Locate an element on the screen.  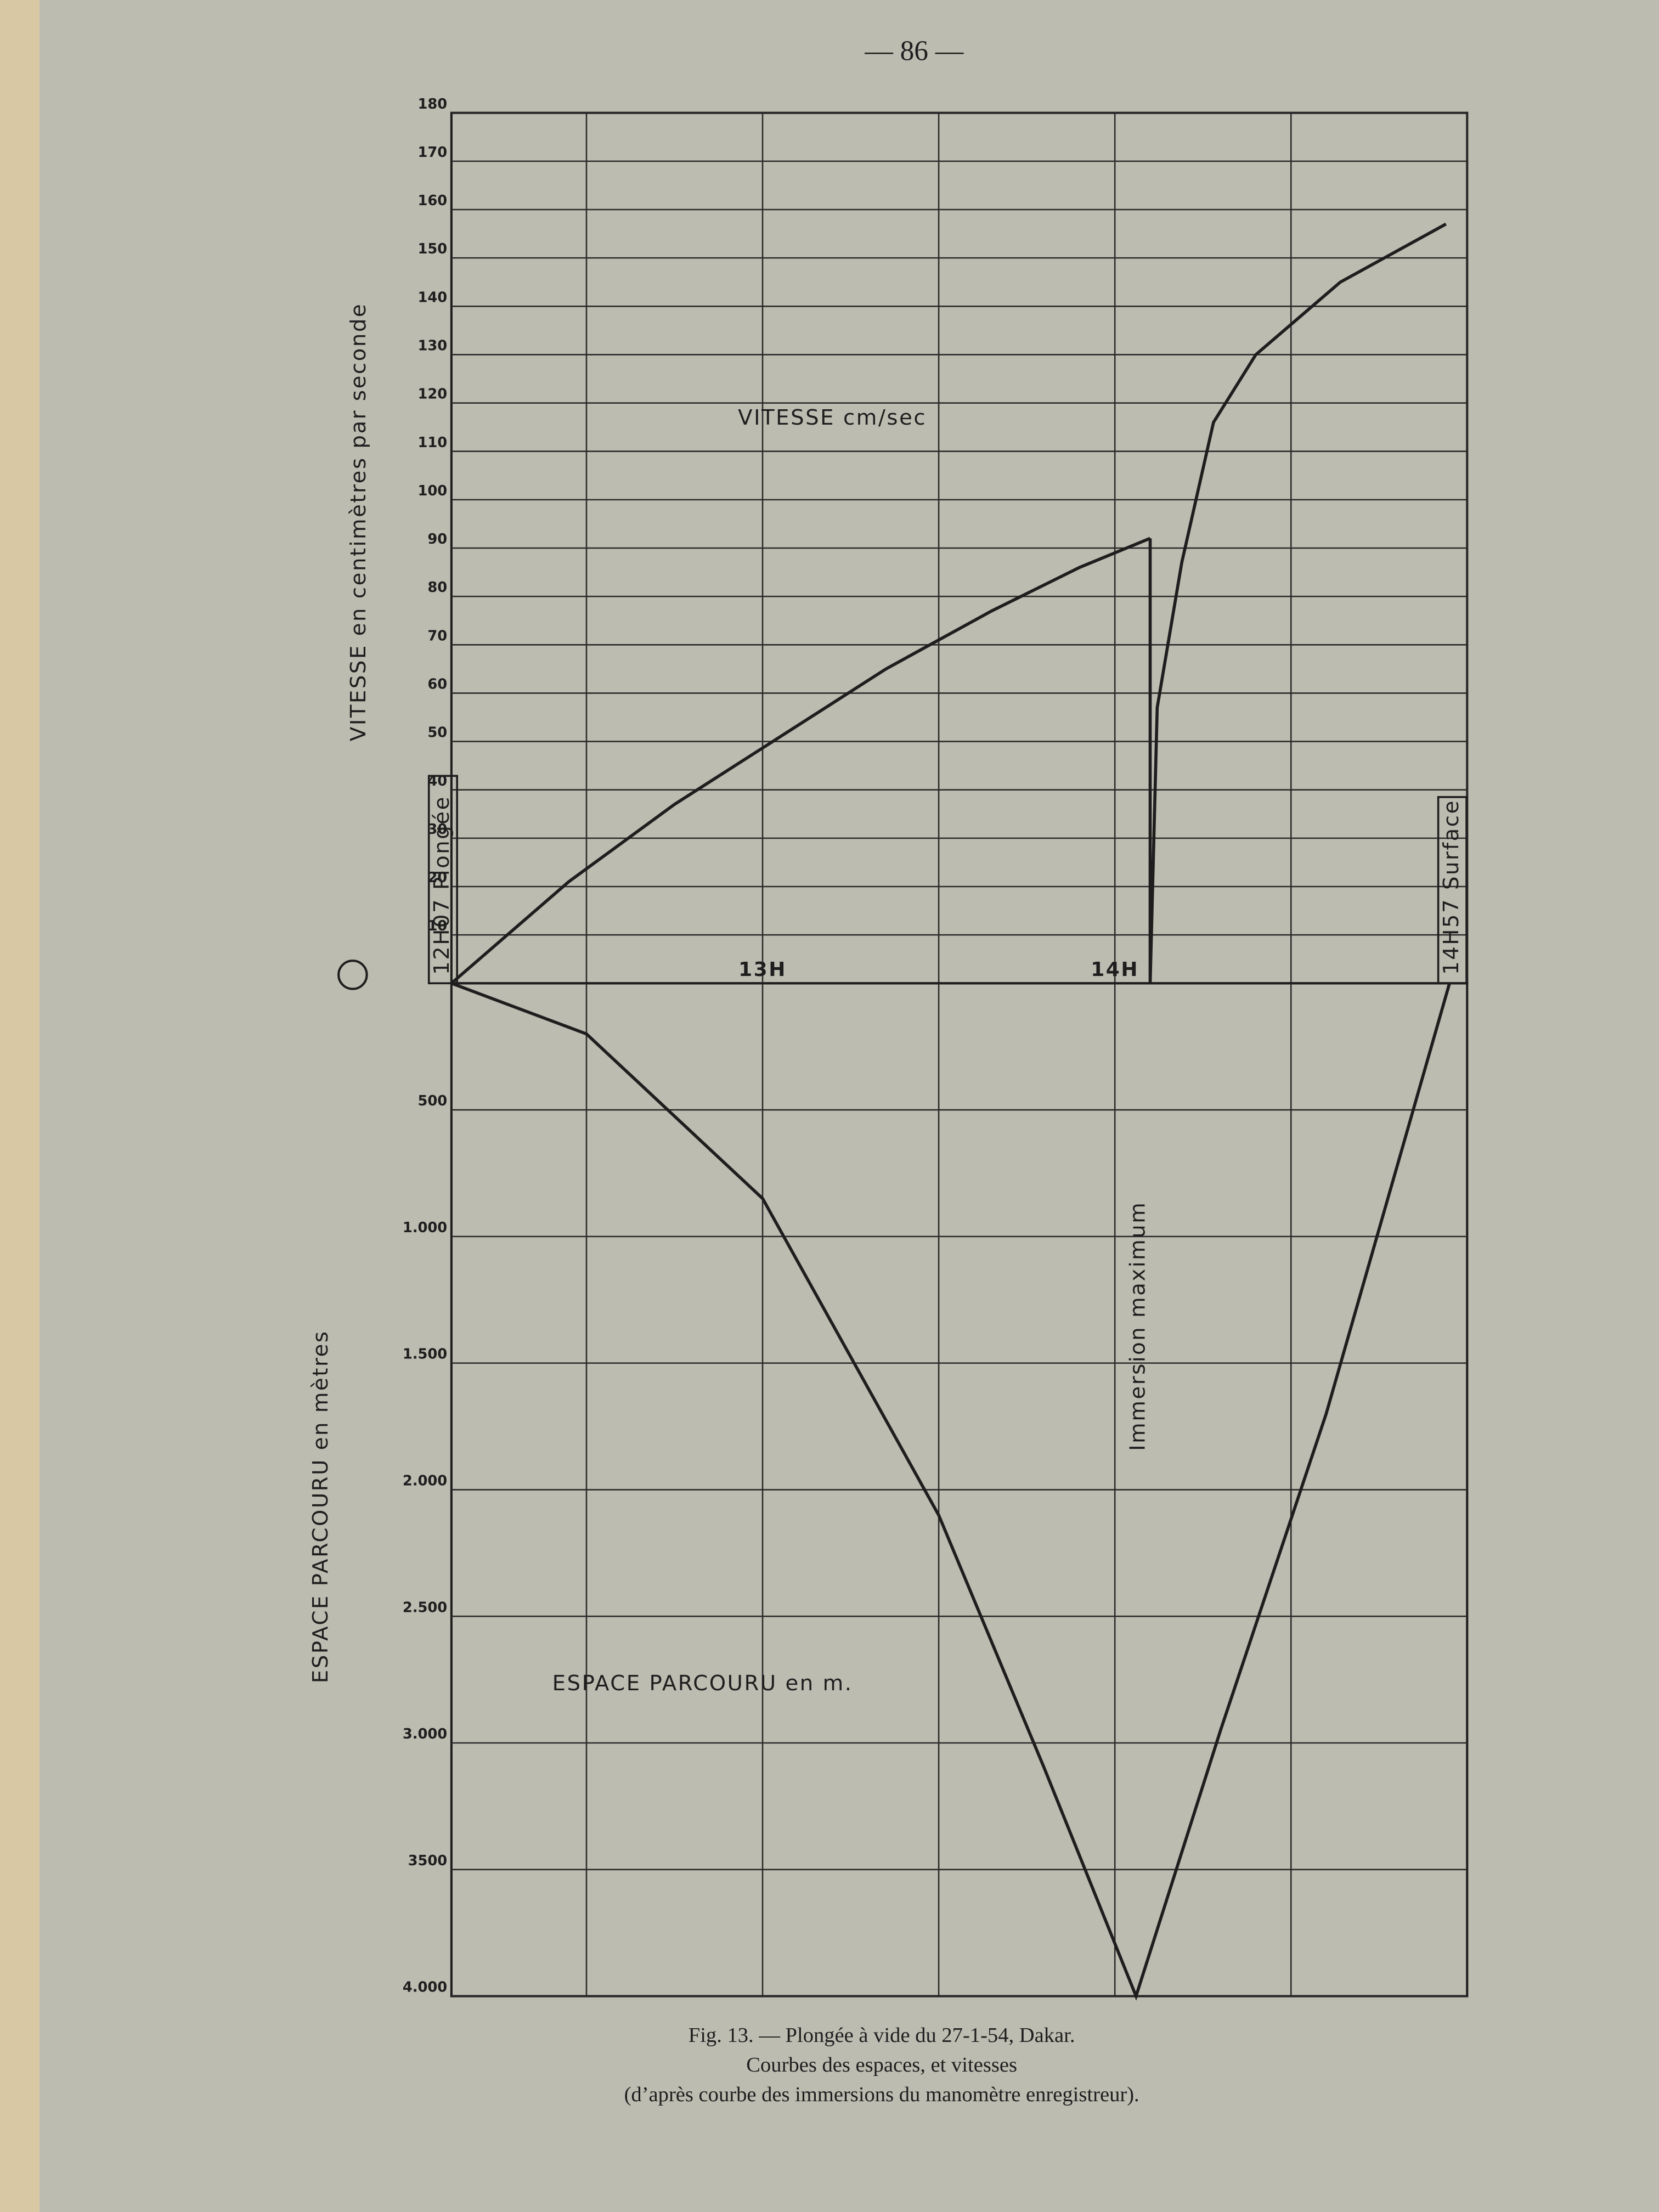
chart-title: ESPACE PARCOURU en m. is located at coordinates (703, 1683).